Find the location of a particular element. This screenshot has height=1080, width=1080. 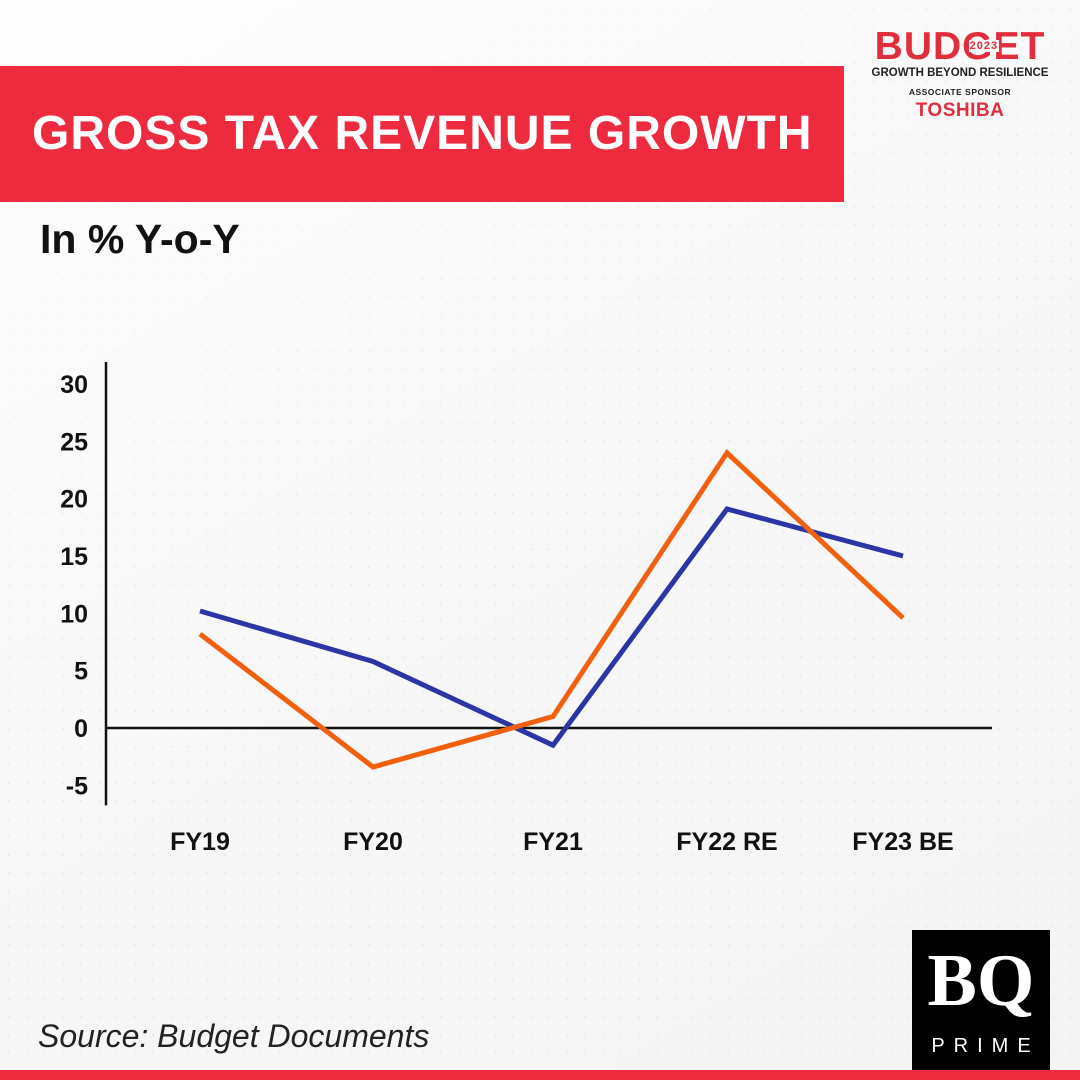

toshiba-logo: TOSHIBA is located at coordinates (960, 110).